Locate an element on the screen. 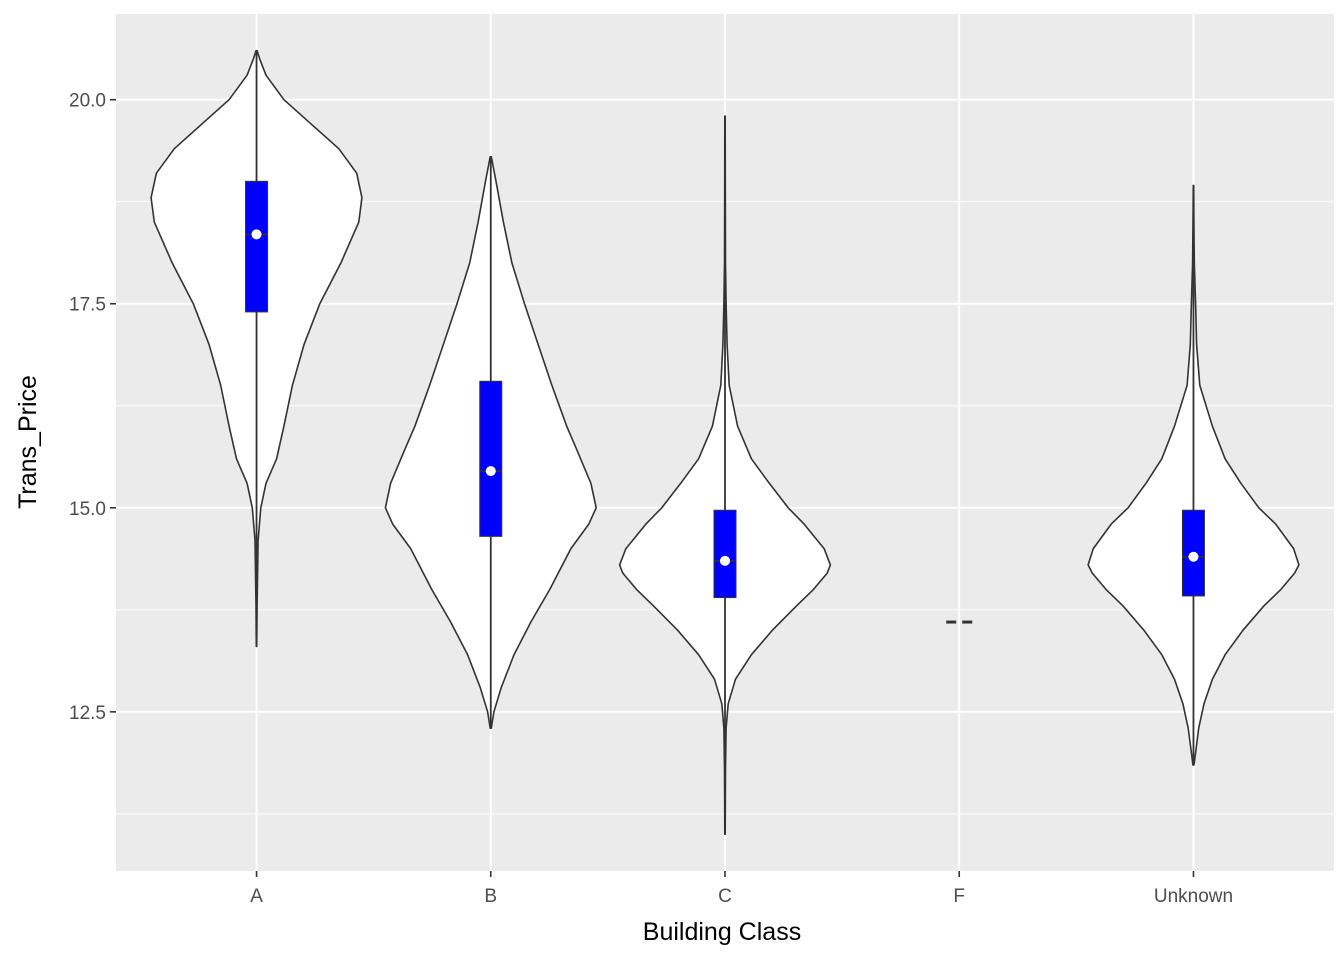  y-tick-label: 15.0 is located at coordinates (87, 509).